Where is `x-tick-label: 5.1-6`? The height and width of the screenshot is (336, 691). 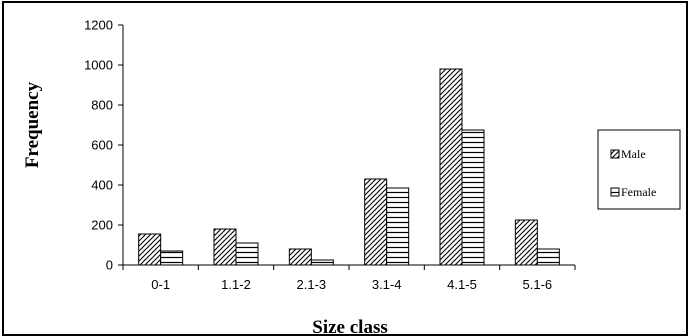
x-tick-label: 5.1-6 is located at coordinates (538, 284).